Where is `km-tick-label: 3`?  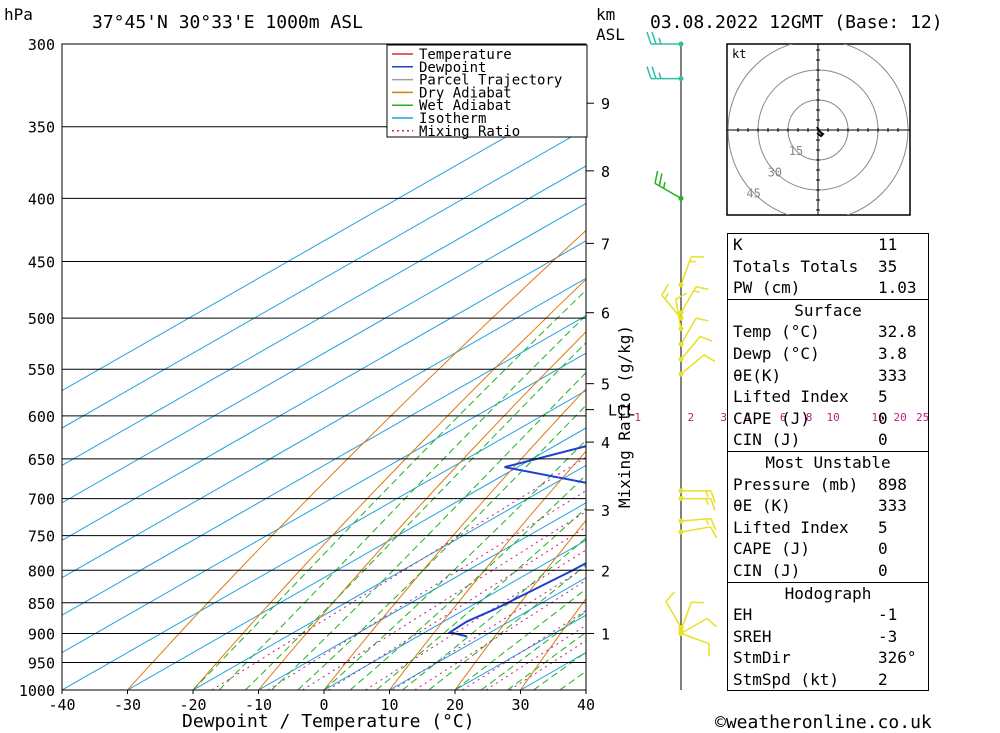 km-tick-label: 3 is located at coordinates (605, 511).